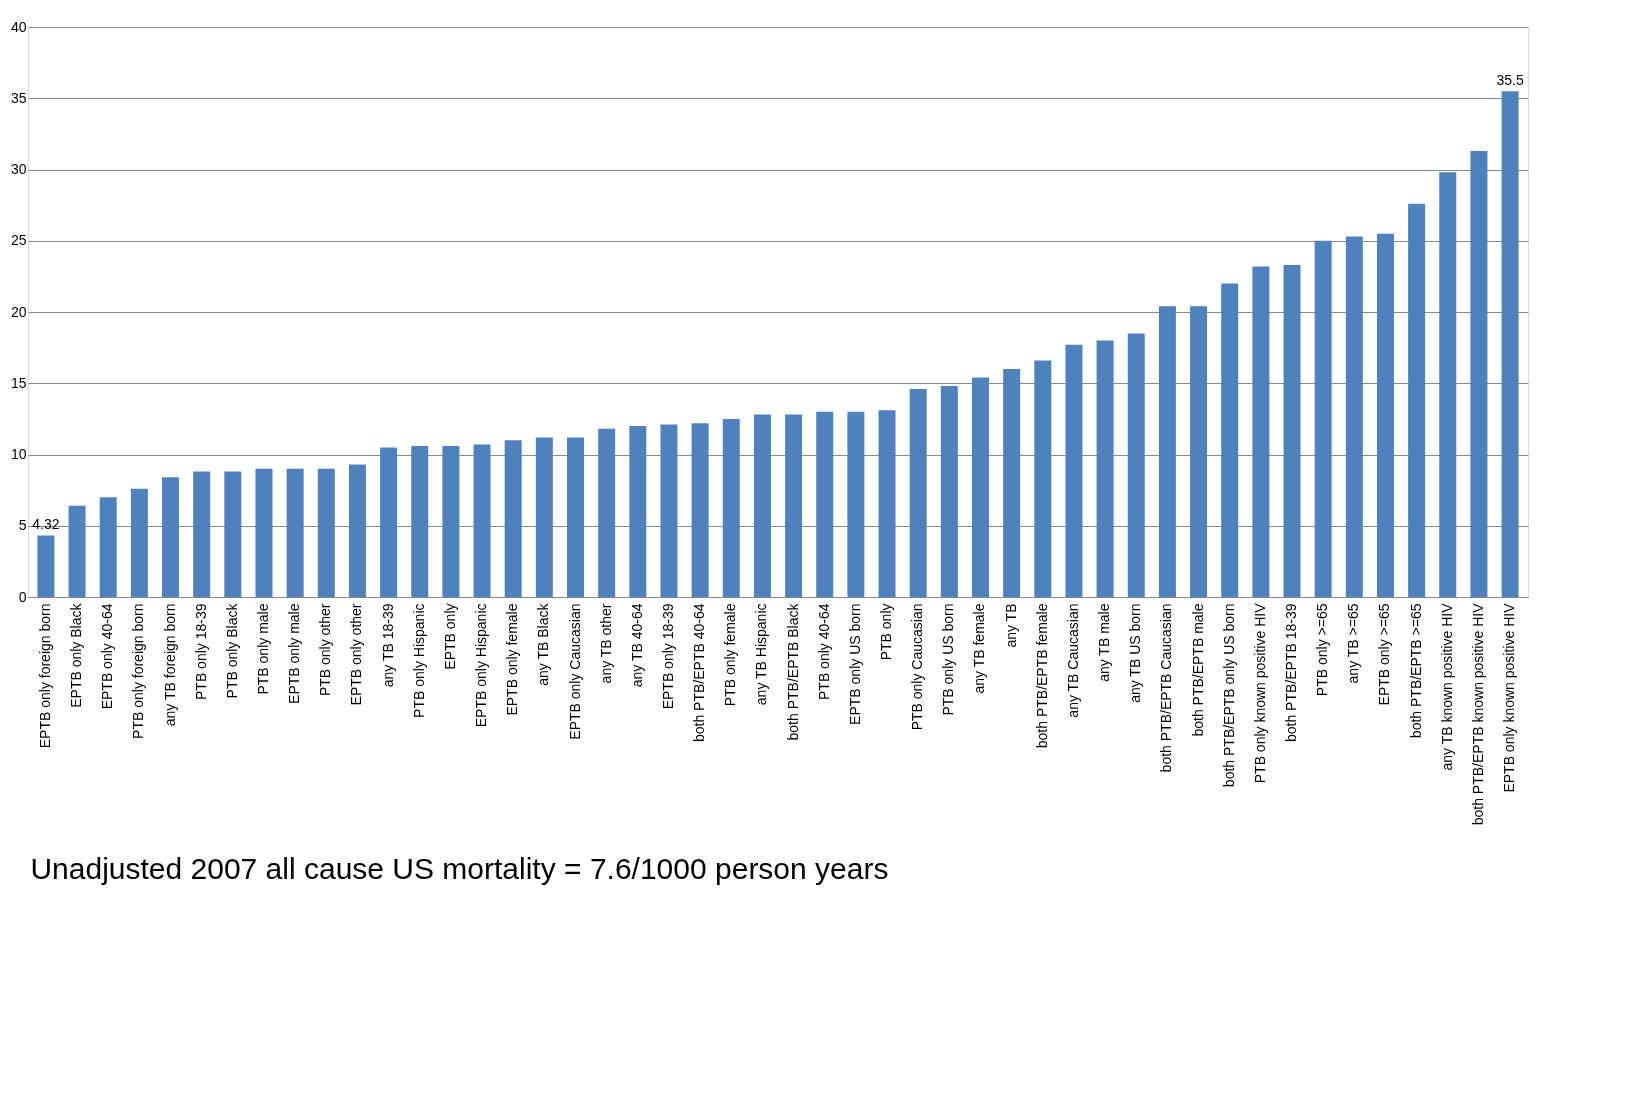 The image size is (1635, 1104). Describe the element at coordinates (76, 655) in the screenshot. I see `x-tick-label: EPTB only Black` at that location.